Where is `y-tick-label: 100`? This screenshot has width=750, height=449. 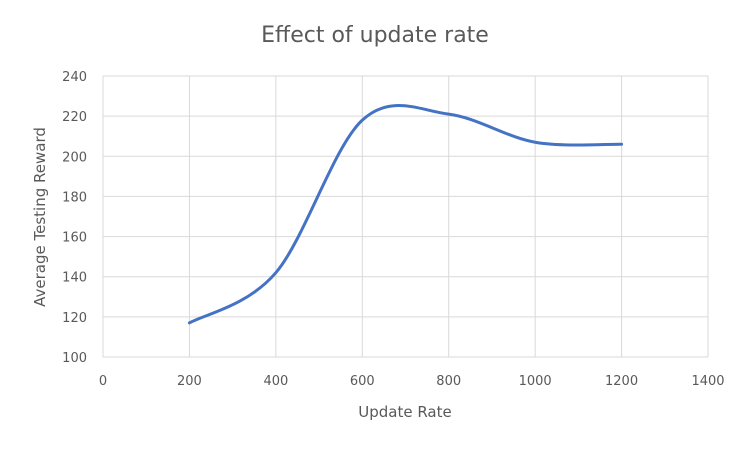
y-tick-label: 100 is located at coordinates (74, 358).